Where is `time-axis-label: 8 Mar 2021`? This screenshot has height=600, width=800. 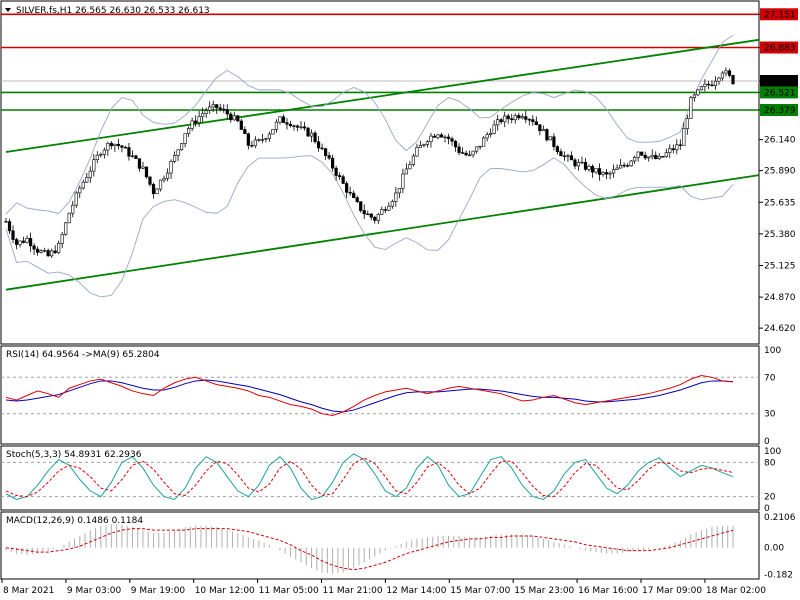 time-axis-label: 8 Mar 2021 is located at coordinates (28, 591).